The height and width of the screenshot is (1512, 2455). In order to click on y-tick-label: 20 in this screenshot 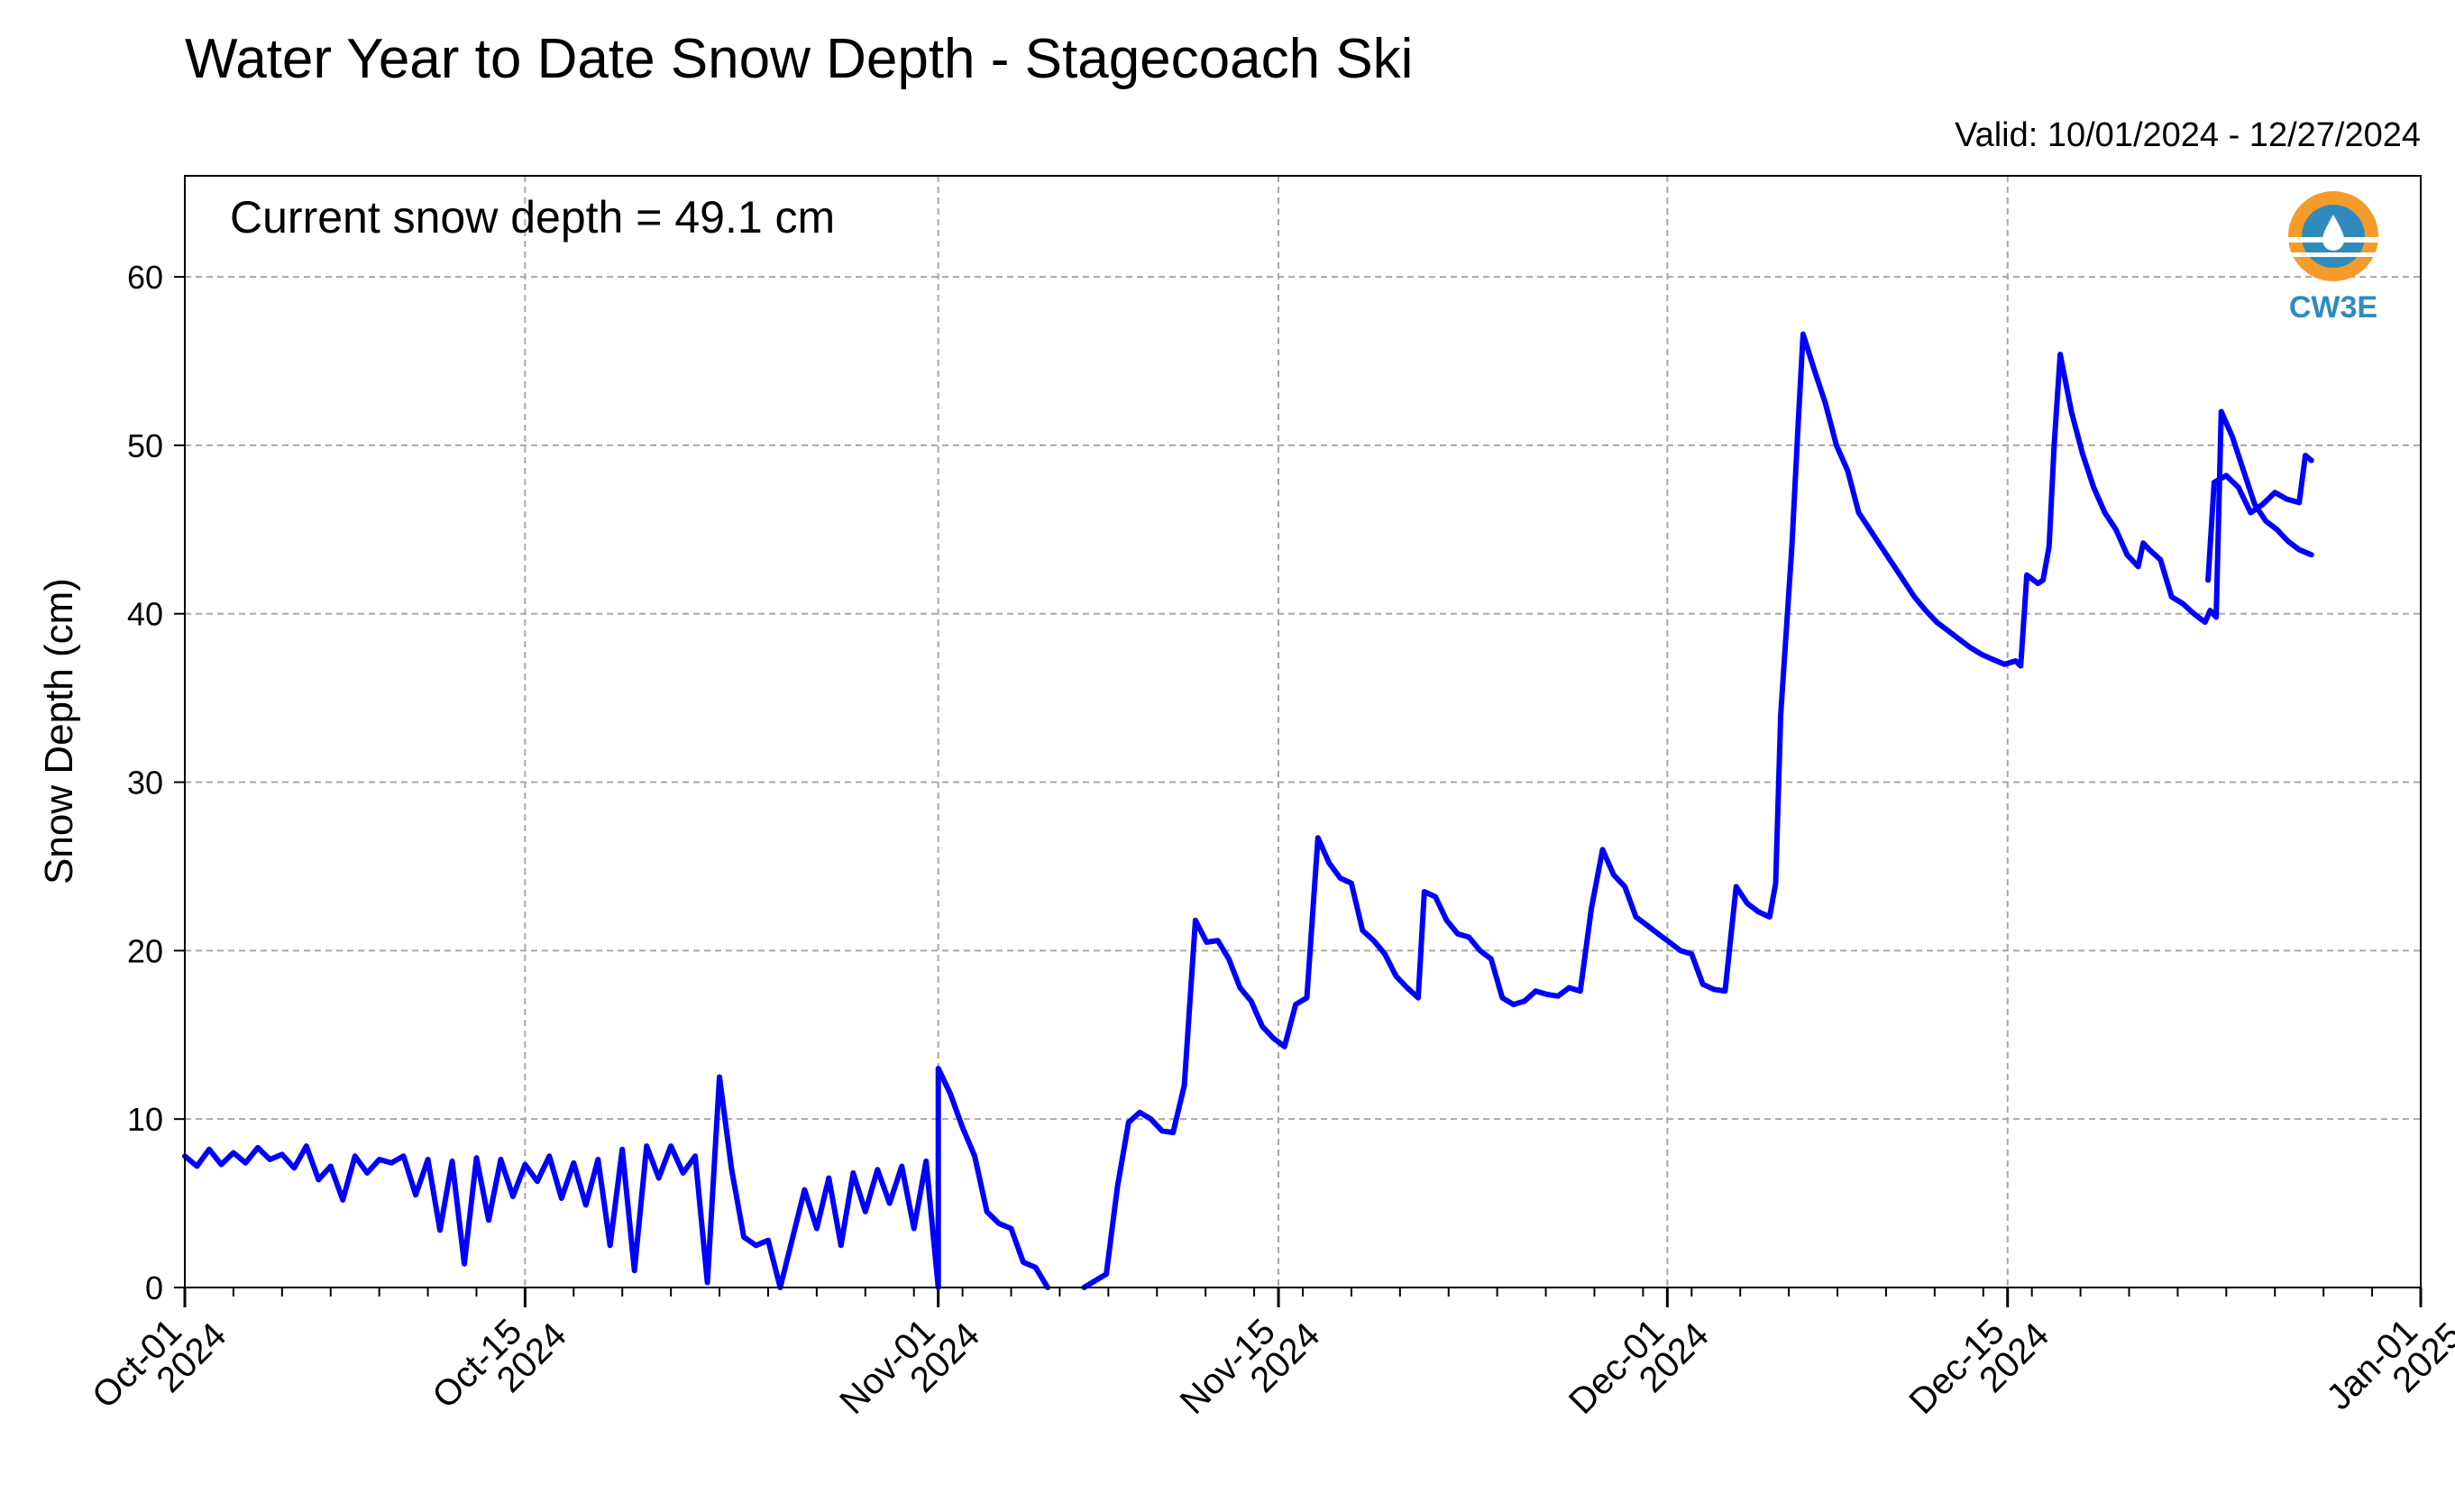, I will do `click(145, 951)`.